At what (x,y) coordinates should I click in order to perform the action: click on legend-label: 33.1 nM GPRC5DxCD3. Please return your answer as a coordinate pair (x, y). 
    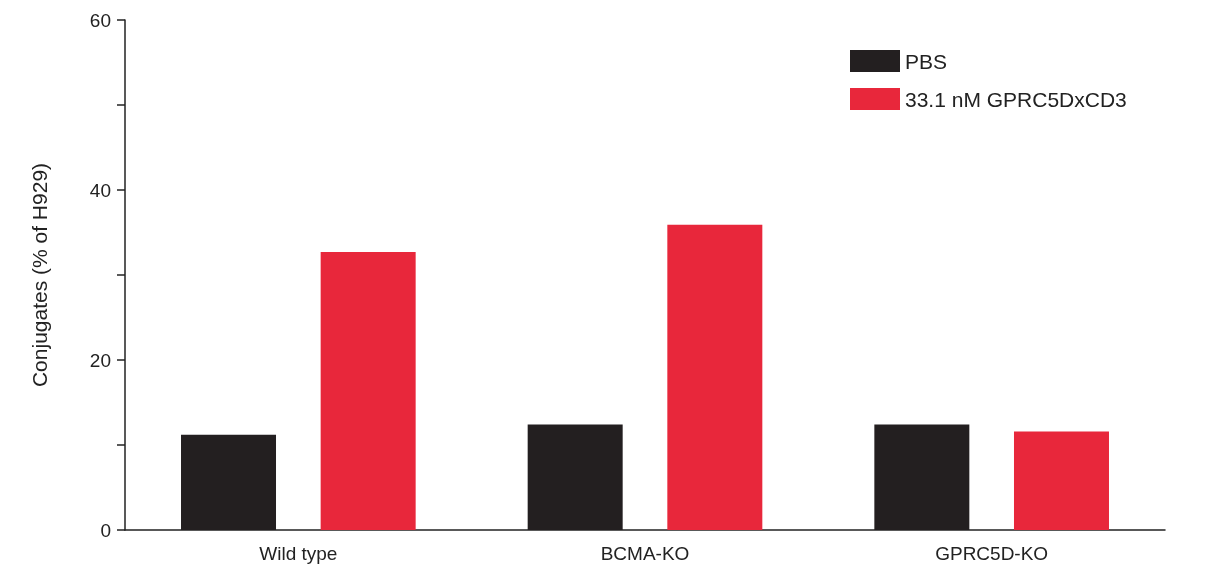
    Looking at the image, I should click on (1016, 99).